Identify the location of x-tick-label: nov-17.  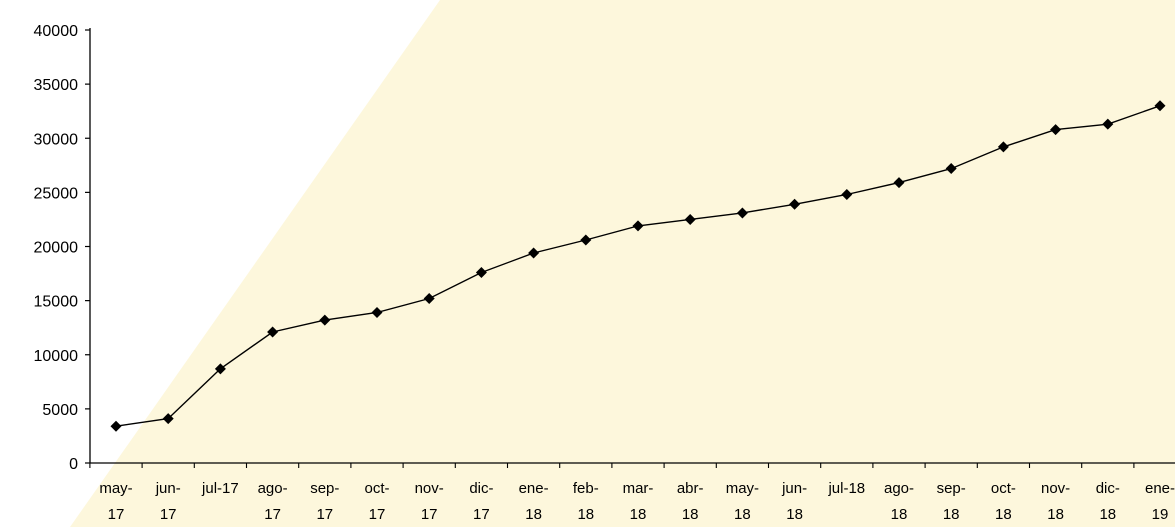
(429, 501).